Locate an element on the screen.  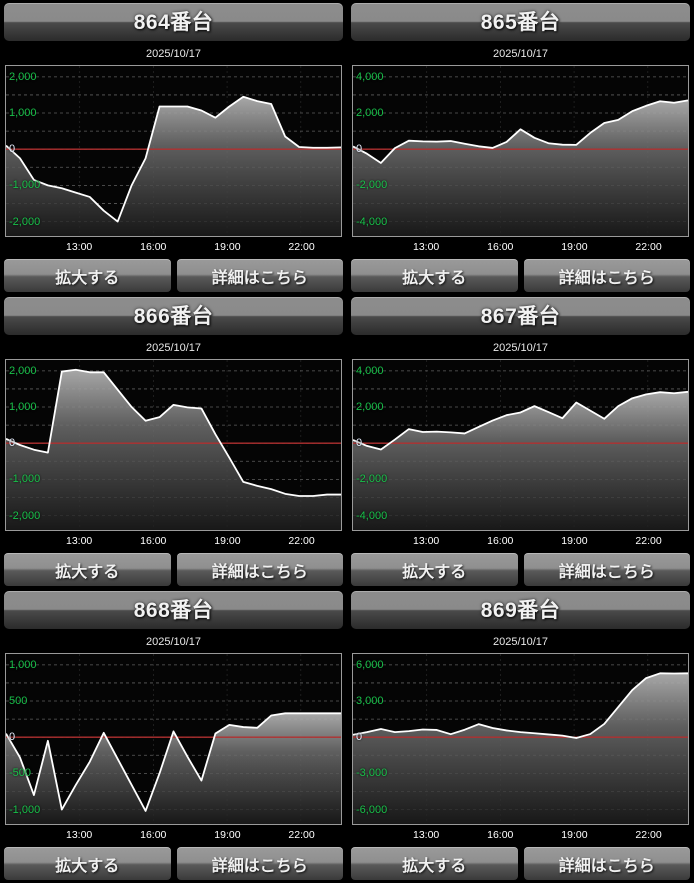
panel-title-bar: 868番台 is located at coordinates (173, 610).